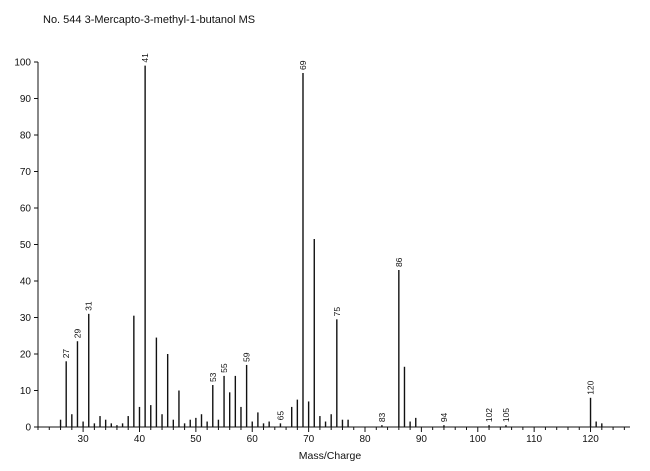 The image size is (650, 471). What do you see at coordinates (280, 416) in the screenshot?
I see `peak-label: 65` at bounding box center [280, 416].